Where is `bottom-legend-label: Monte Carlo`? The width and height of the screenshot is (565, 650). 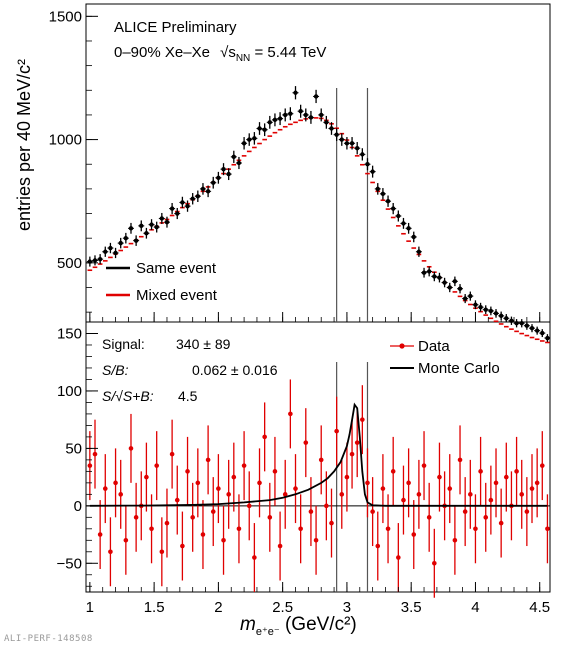 bottom-legend-label: Monte Carlo is located at coordinates (459, 368).